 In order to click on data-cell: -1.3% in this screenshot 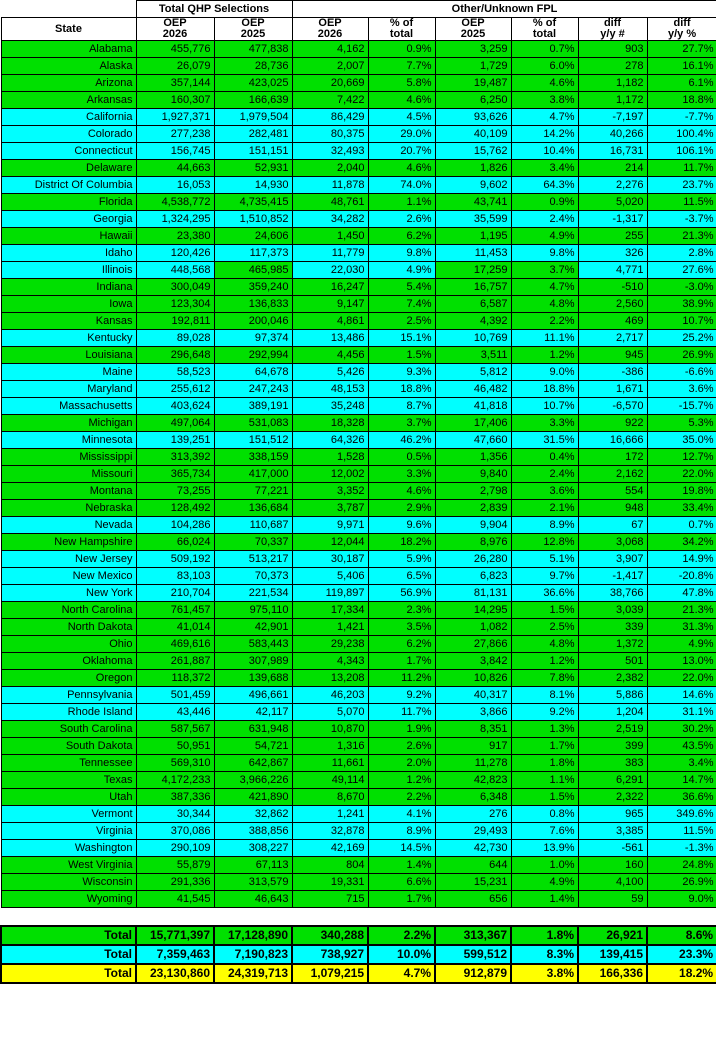, I will do `click(681, 848)`.